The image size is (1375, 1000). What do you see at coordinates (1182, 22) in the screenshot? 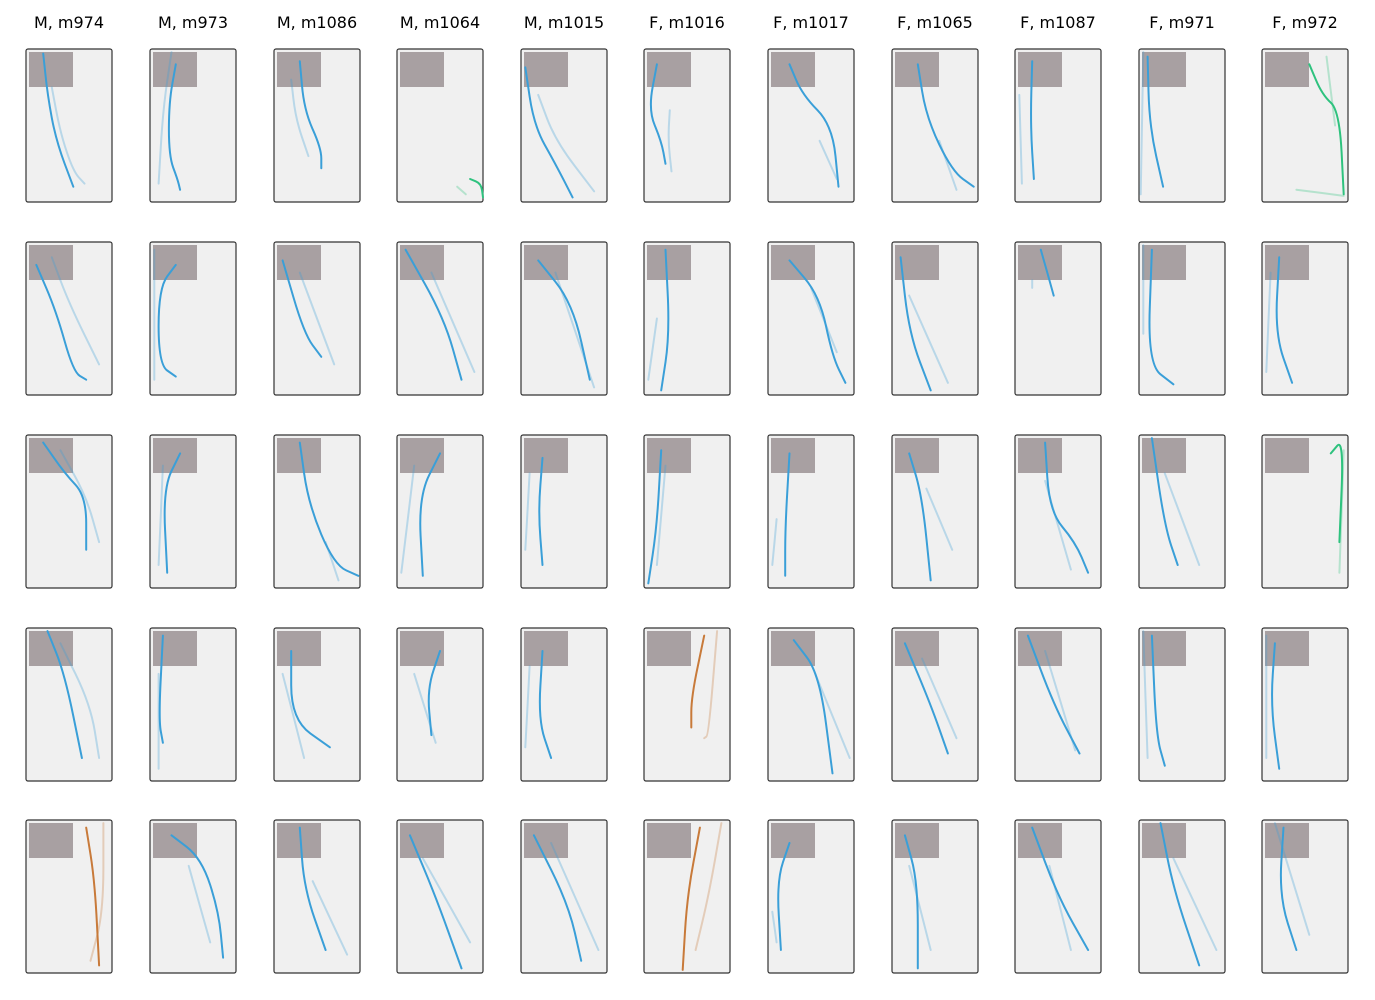
I see `column-title: F, m971` at bounding box center [1182, 22].